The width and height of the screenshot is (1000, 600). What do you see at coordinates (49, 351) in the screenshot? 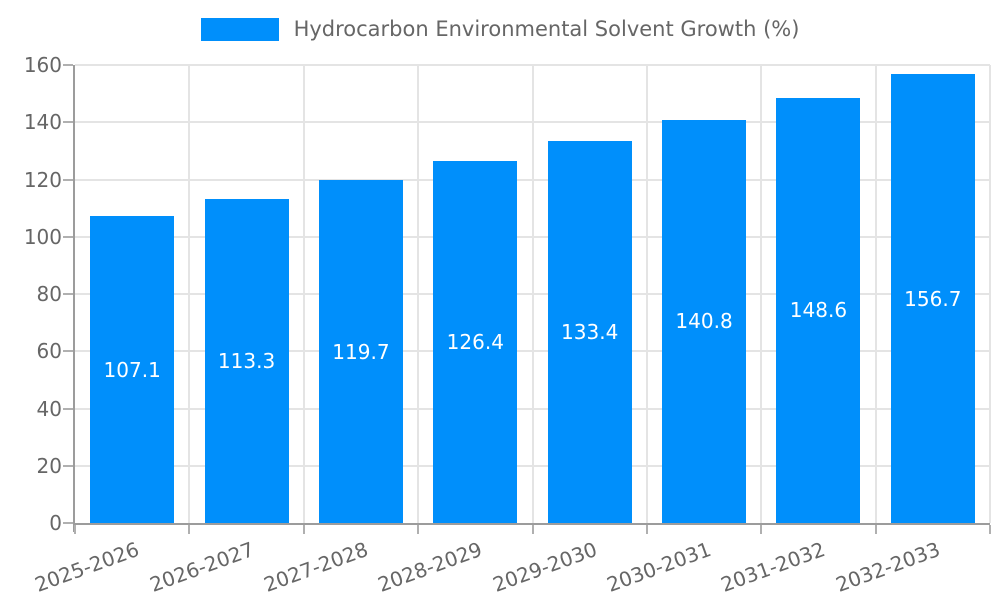
I see `y-axis-tick-label: 60` at bounding box center [49, 351].